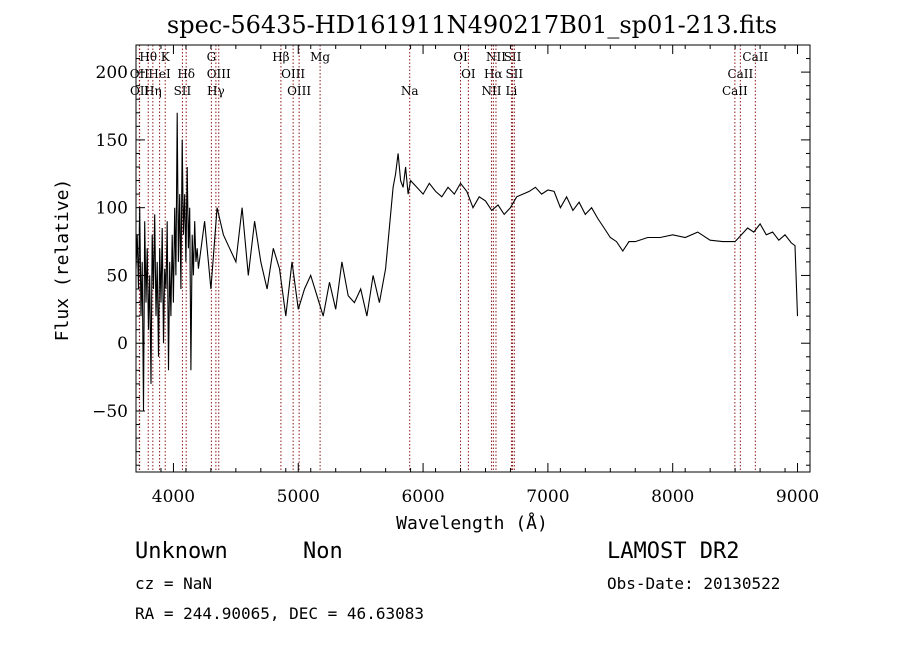  Describe the element at coordinates (410, 91) in the screenshot. I see `marker-label-23: Na` at that location.